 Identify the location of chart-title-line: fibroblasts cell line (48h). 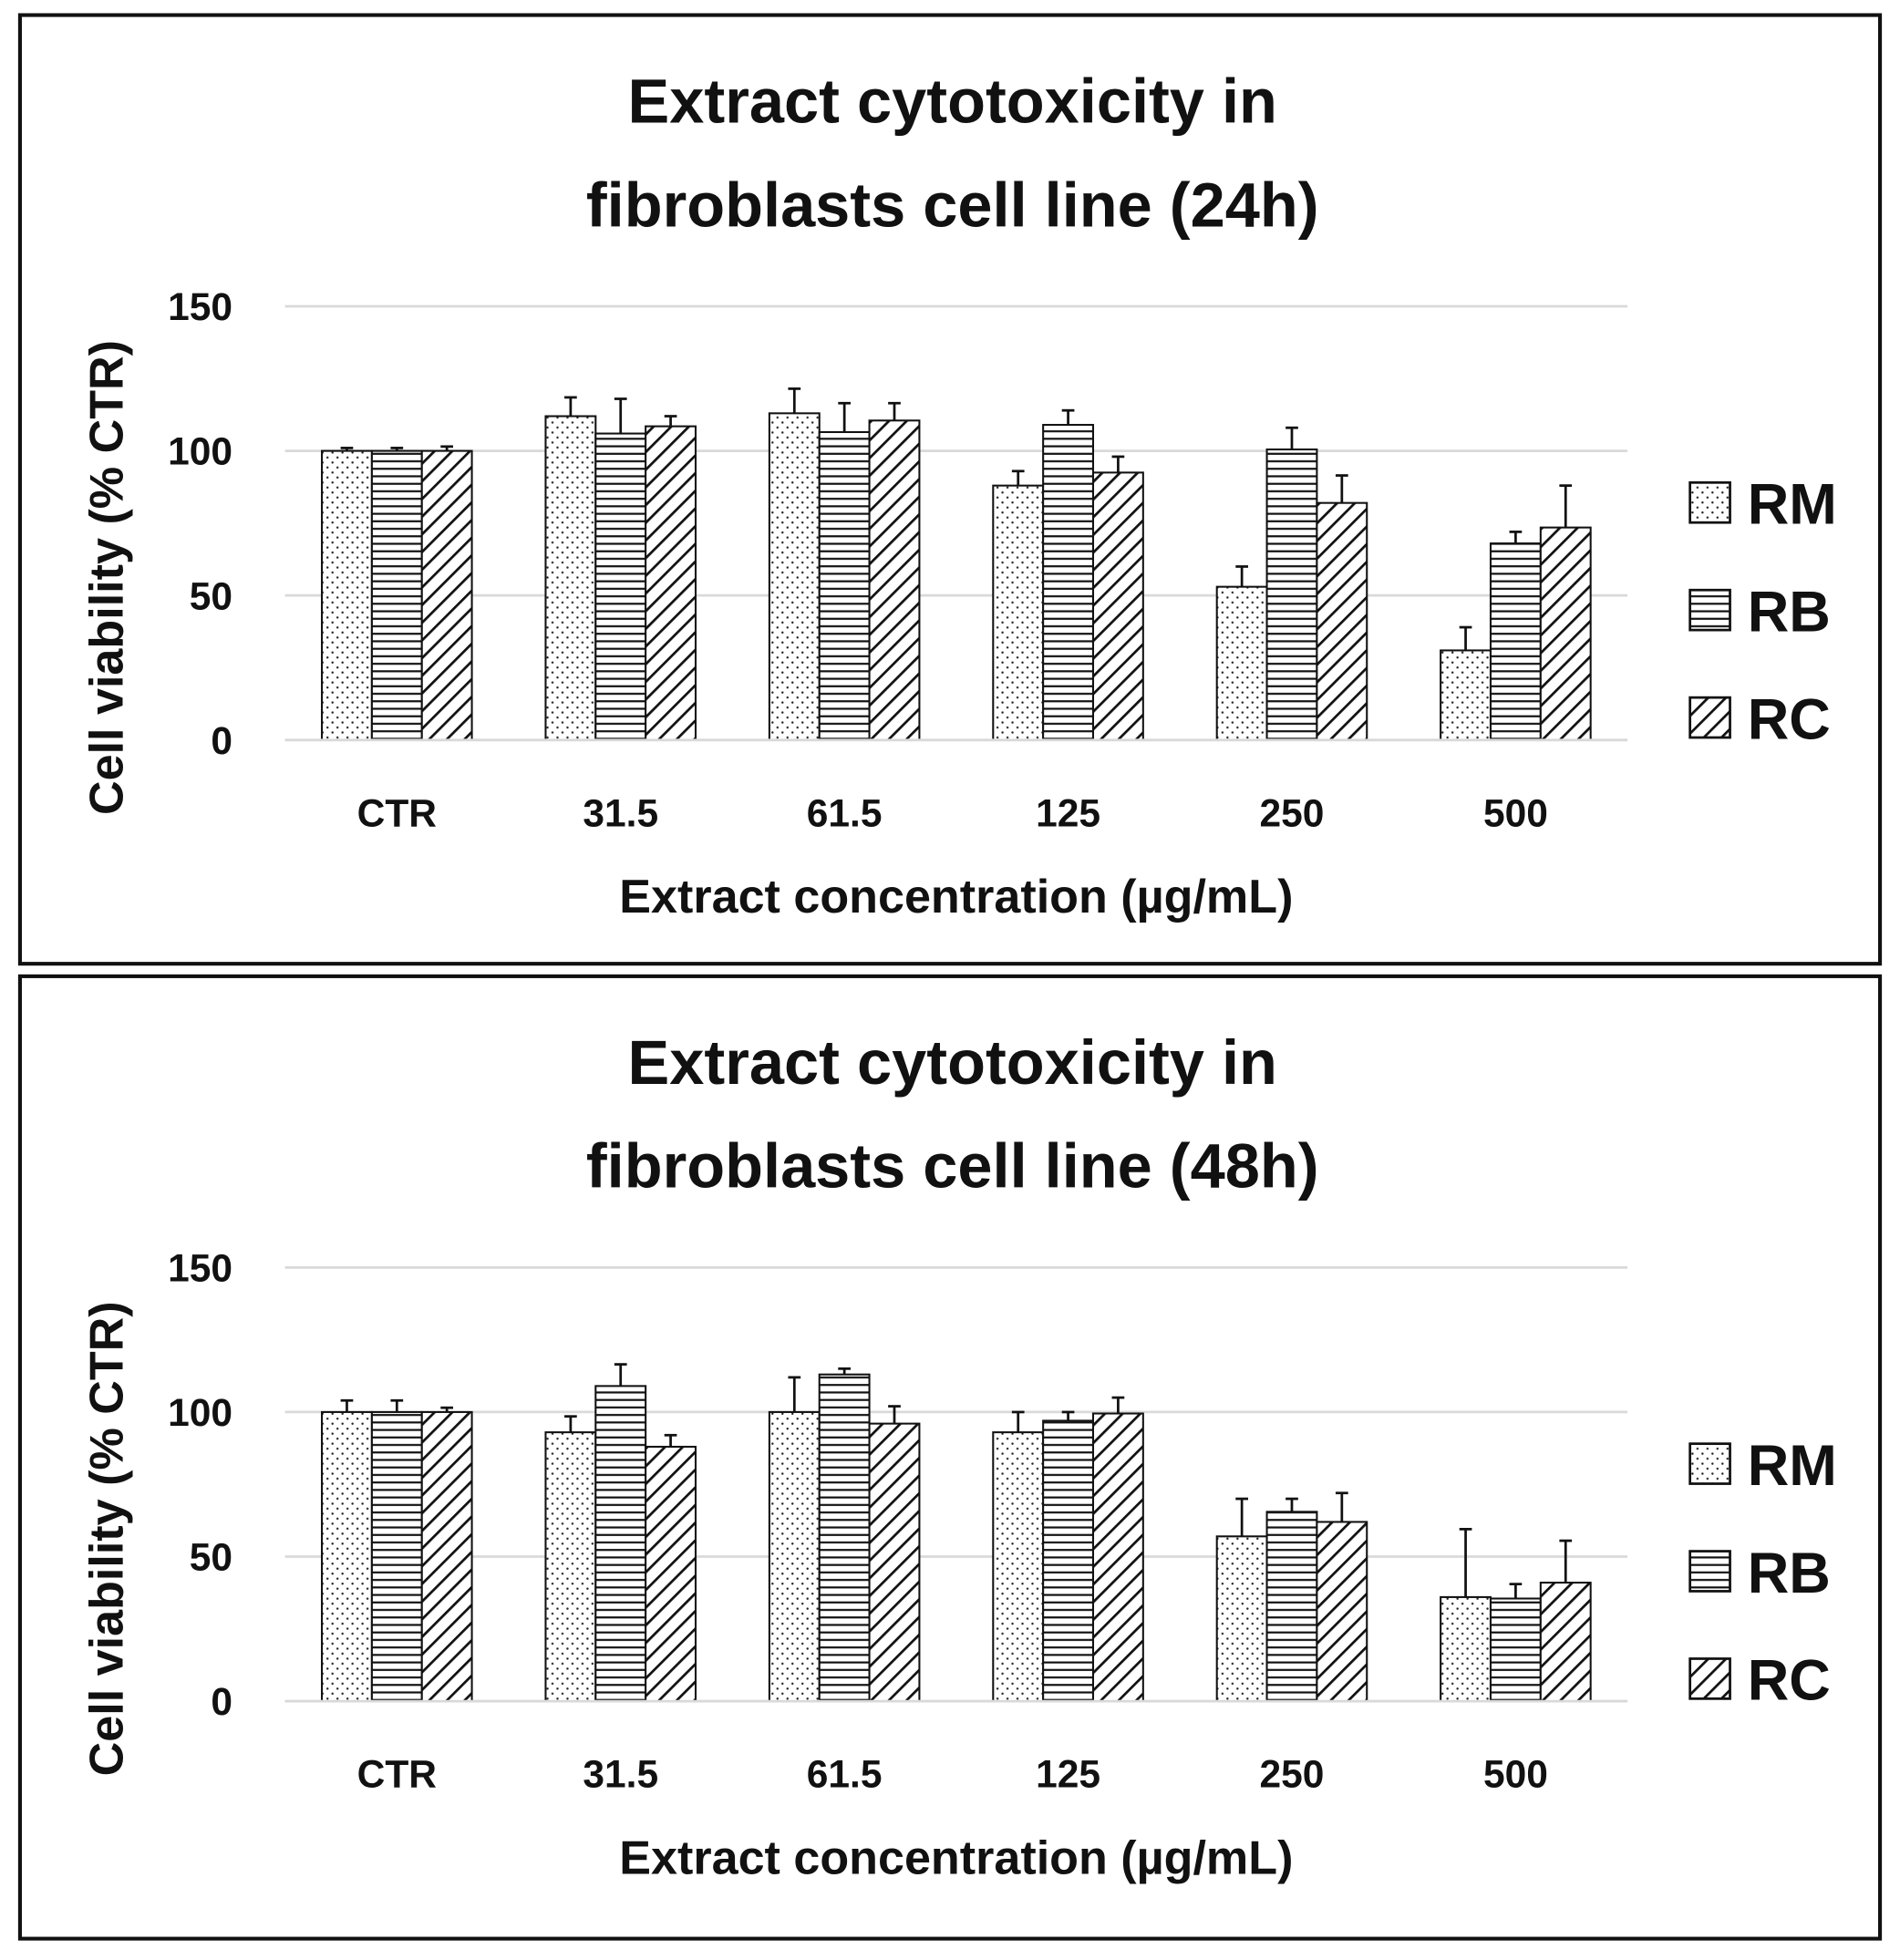
(952, 1166).